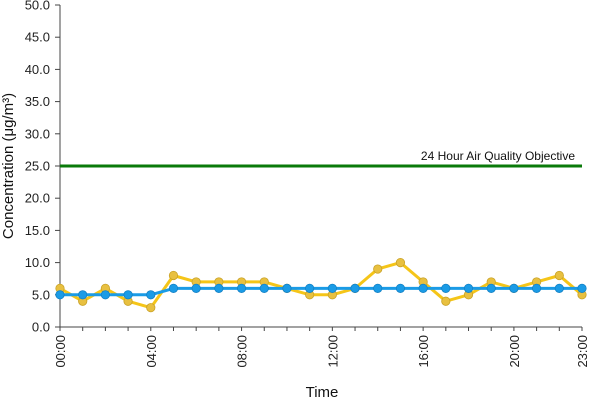 This screenshot has height=400, width=600. I want to click on y-tick-label: 45.0, so click(37, 37).